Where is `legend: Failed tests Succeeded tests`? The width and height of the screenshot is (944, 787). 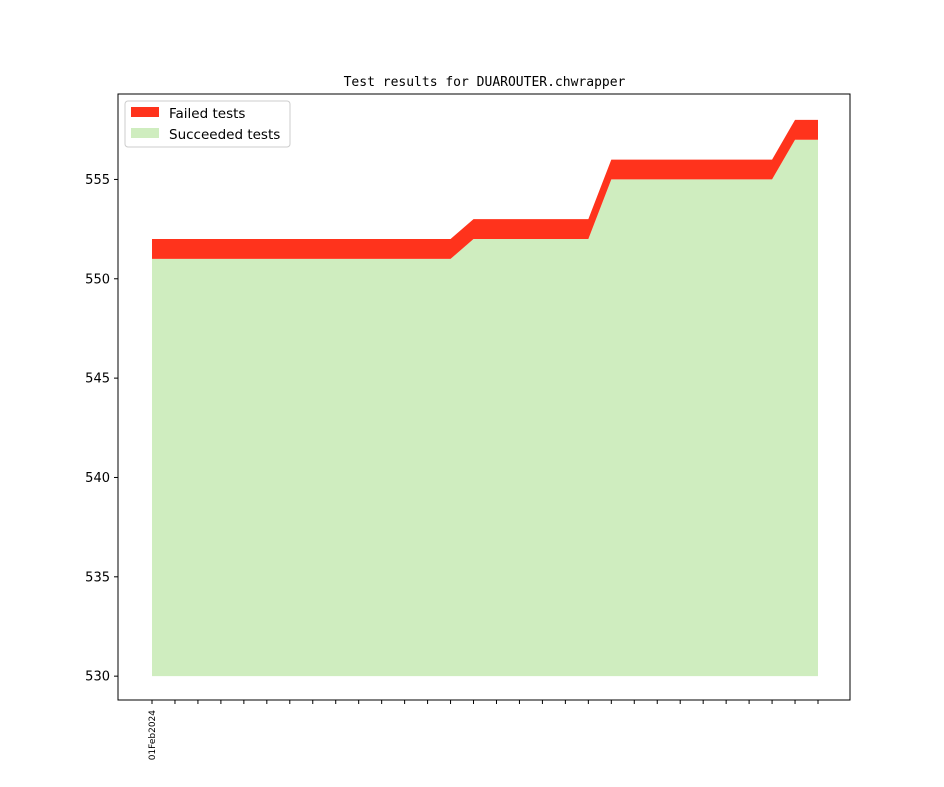 legend: Failed tests Succeeded tests is located at coordinates (207, 124).